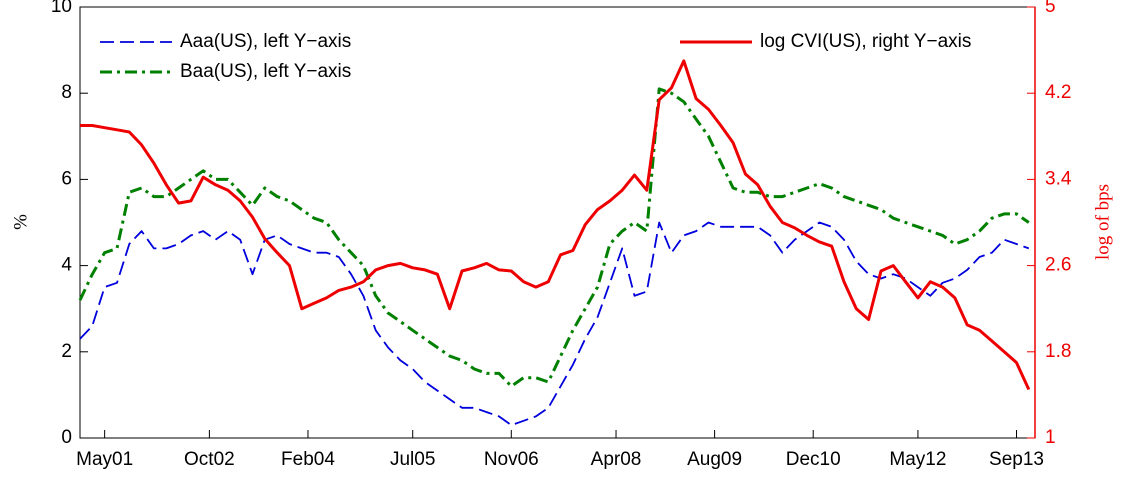  Describe the element at coordinates (66, 351) in the screenshot. I see `y-tick-label: 2` at that location.